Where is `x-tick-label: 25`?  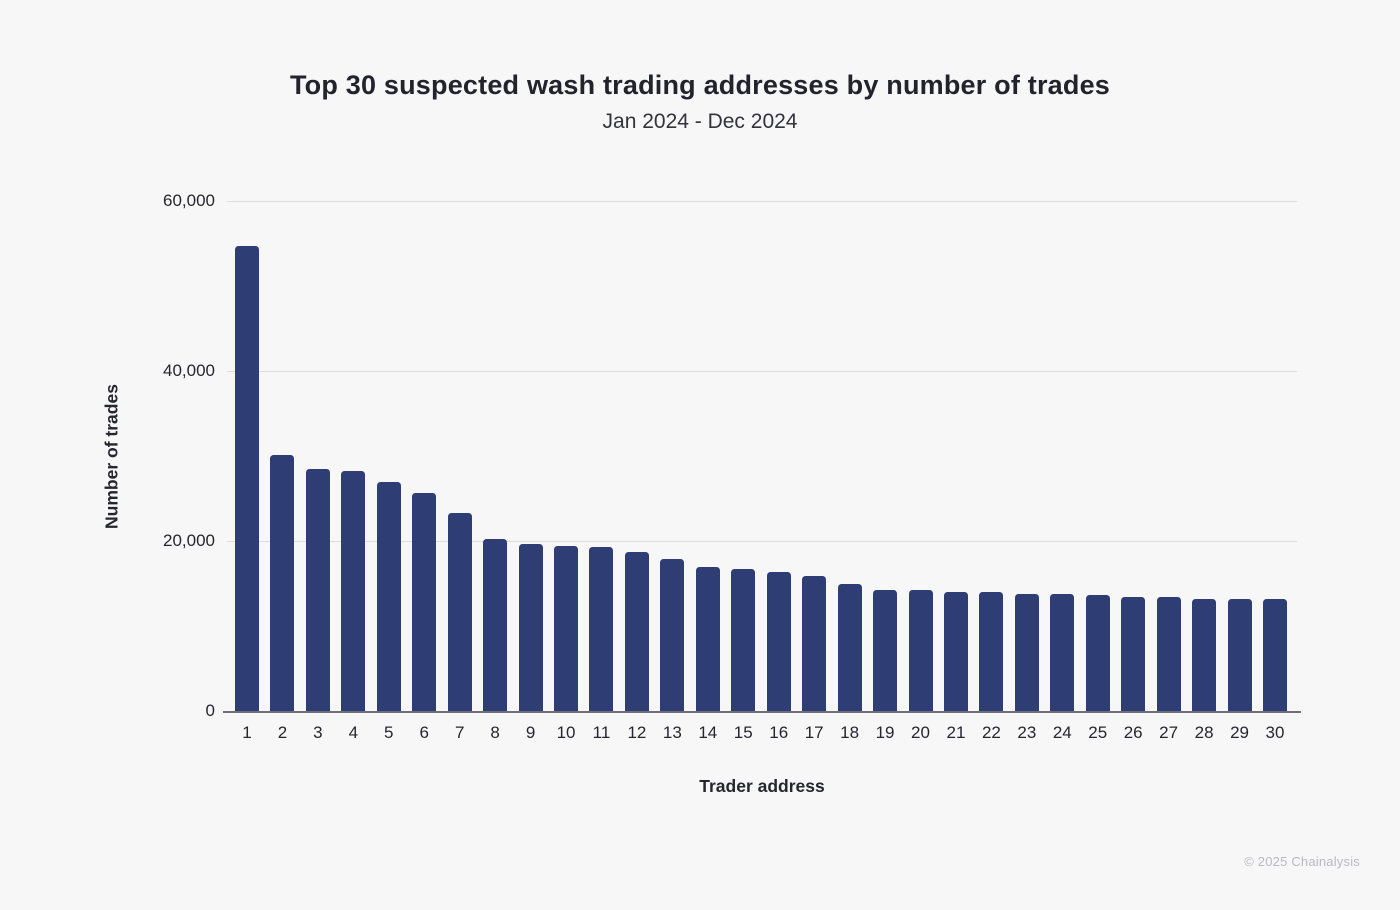
x-tick-label: 25 is located at coordinates (1098, 732).